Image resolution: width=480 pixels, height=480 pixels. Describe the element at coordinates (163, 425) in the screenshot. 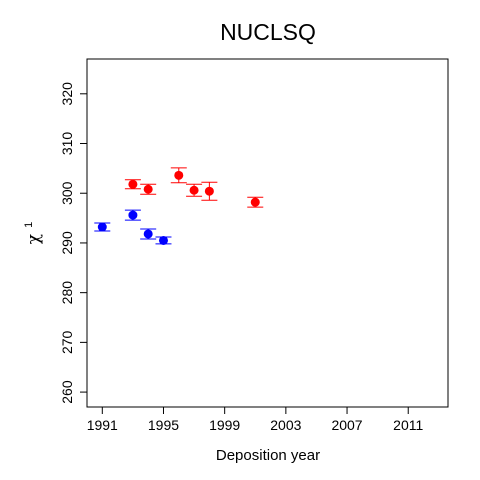

I see `x-tick-label: 1995` at that location.